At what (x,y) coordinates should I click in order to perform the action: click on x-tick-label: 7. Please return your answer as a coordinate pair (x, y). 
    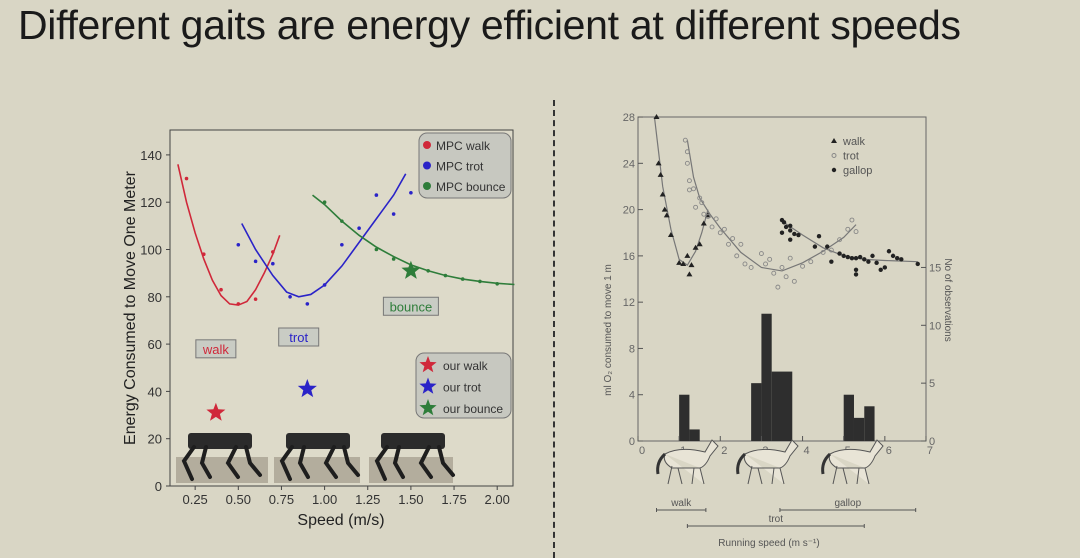
    Looking at the image, I should click on (930, 451).